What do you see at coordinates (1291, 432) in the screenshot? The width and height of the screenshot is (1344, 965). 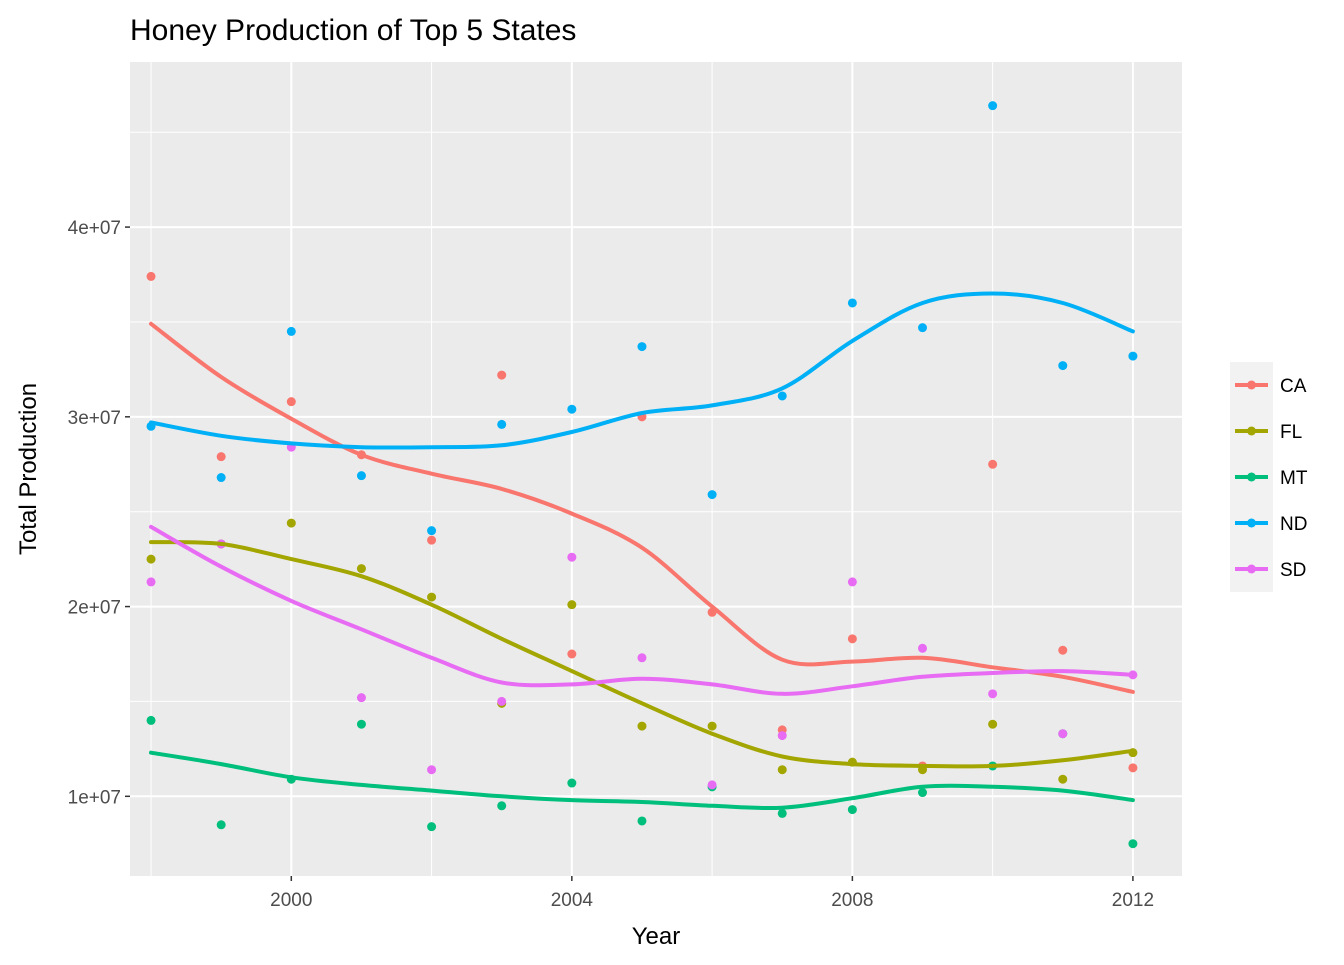 I see `legend-label-fl: FL` at bounding box center [1291, 432].